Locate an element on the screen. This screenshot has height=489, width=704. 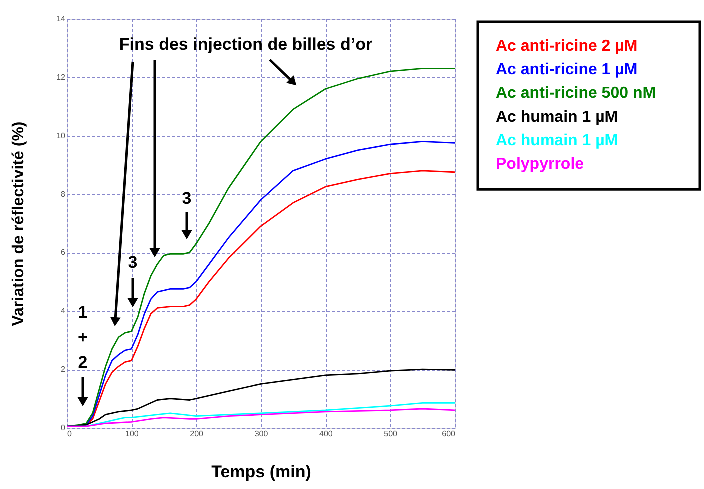
text: Ac anti-ricine 500 nM is located at coordinates (576, 93).